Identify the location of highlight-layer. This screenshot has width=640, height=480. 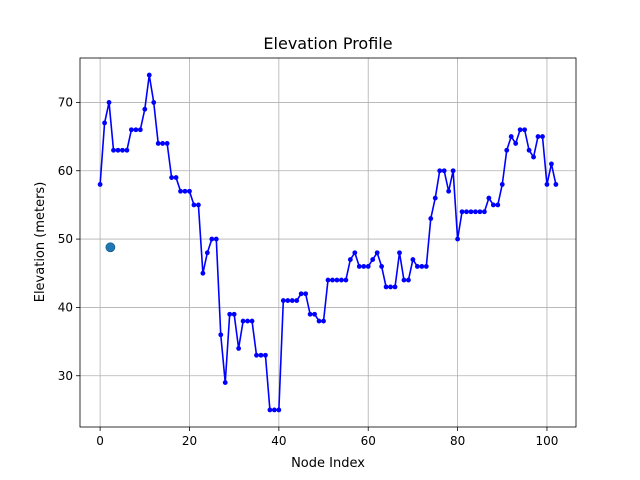
(110, 247).